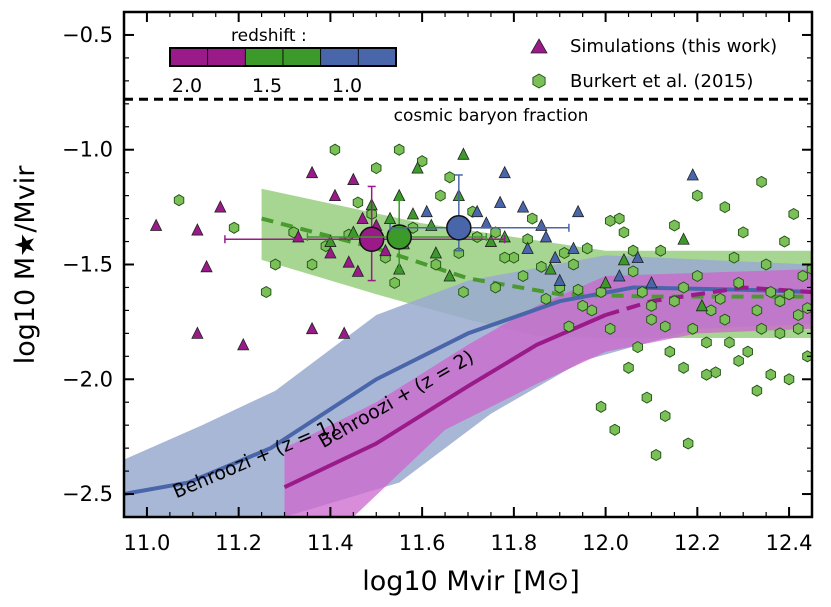  What do you see at coordinates (371, 239) in the screenshot?
I see `mean-point-z2` at bounding box center [371, 239].